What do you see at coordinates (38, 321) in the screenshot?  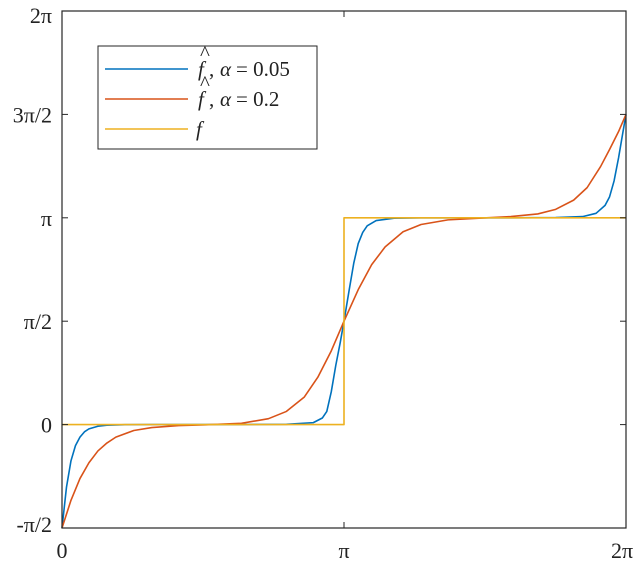 I see `y-tick-label: π/2` at bounding box center [38, 321].